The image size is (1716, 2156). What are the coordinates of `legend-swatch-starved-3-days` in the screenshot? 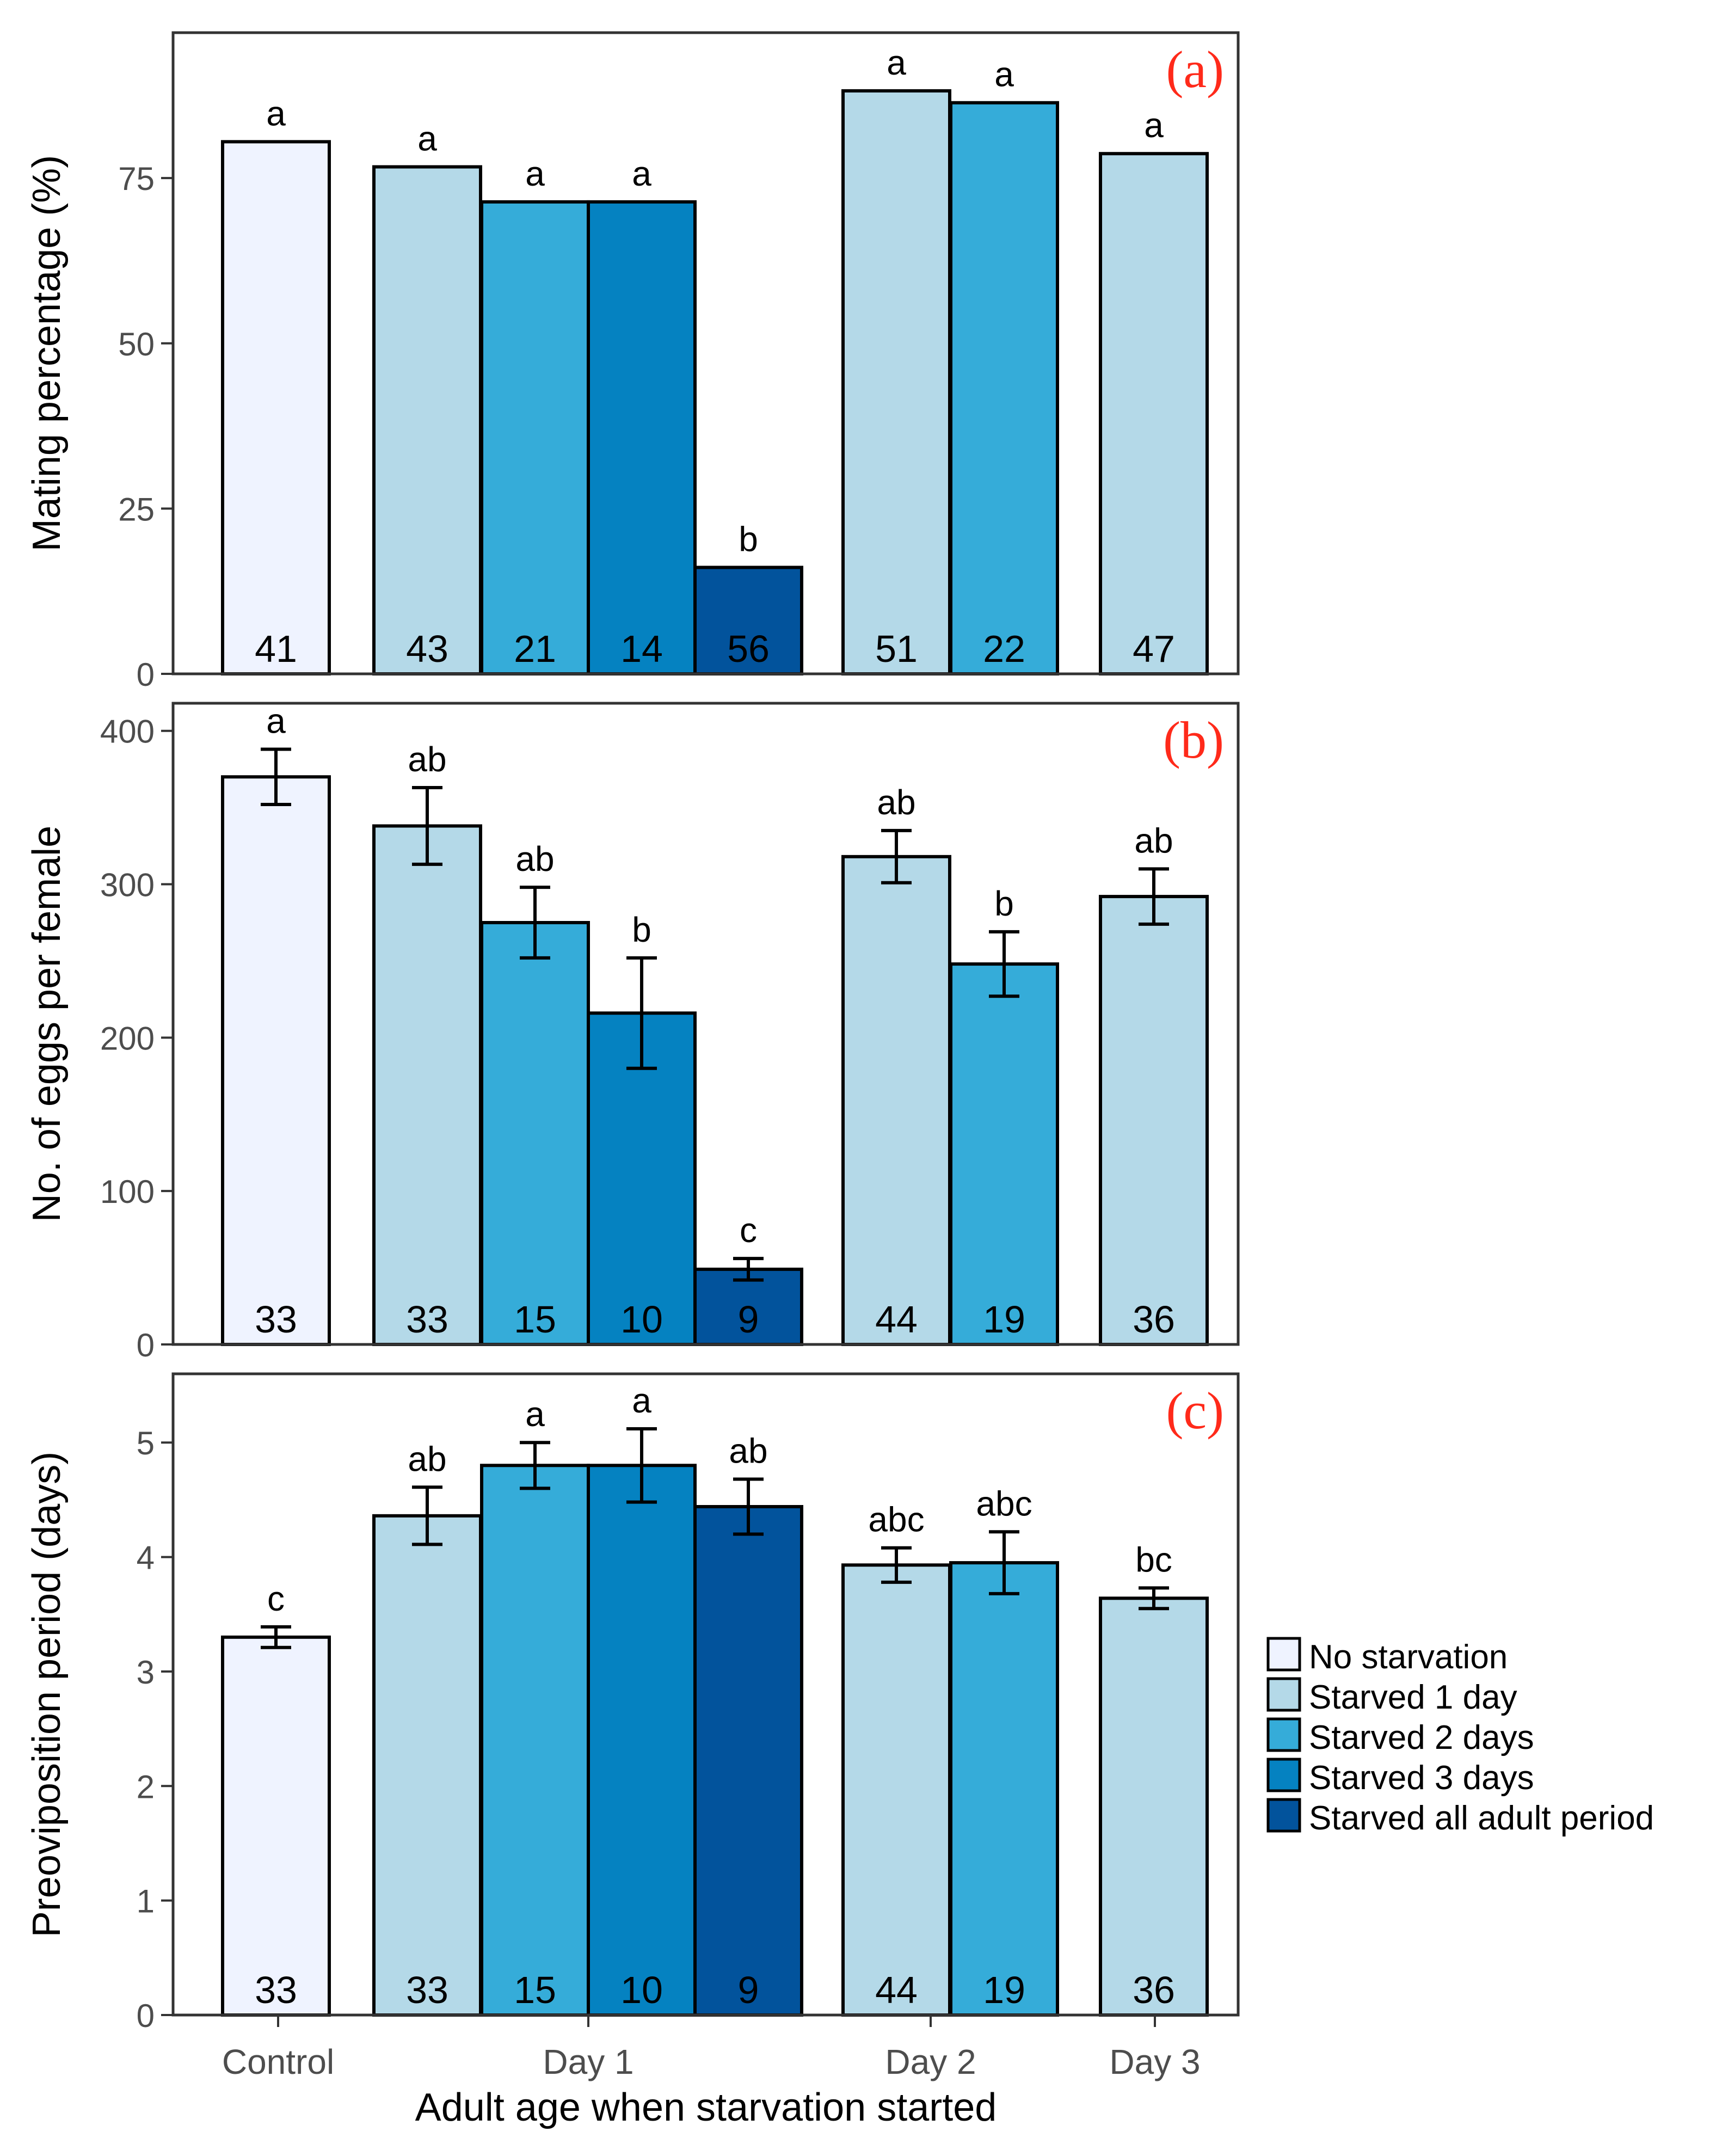 It's located at (1283, 1775).